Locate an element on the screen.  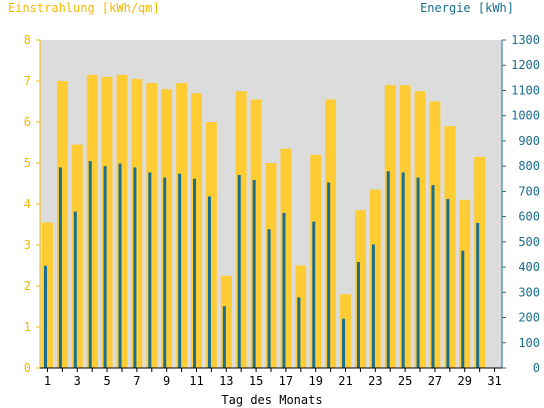
right-tick-label: 400 is located at coordinates (529, 267).